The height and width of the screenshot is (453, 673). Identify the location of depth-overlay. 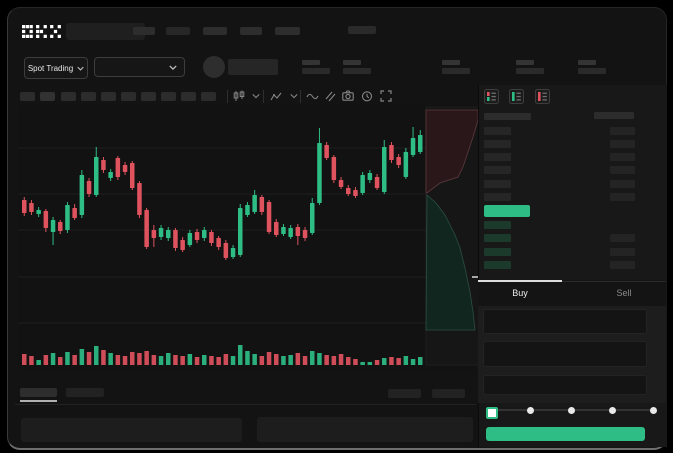
(451, 236).